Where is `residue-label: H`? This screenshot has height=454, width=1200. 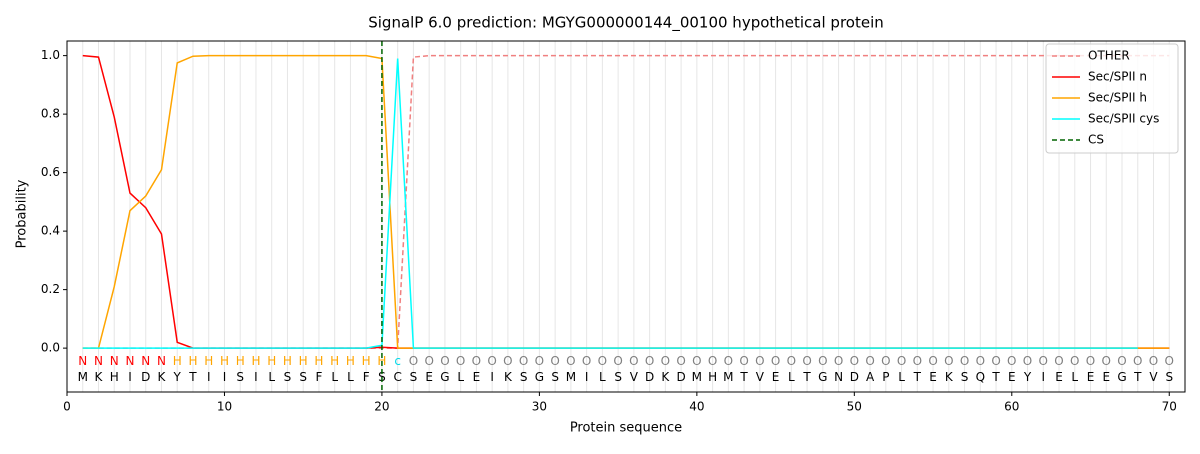 residue-label: H is located at coordinates (114, 377).